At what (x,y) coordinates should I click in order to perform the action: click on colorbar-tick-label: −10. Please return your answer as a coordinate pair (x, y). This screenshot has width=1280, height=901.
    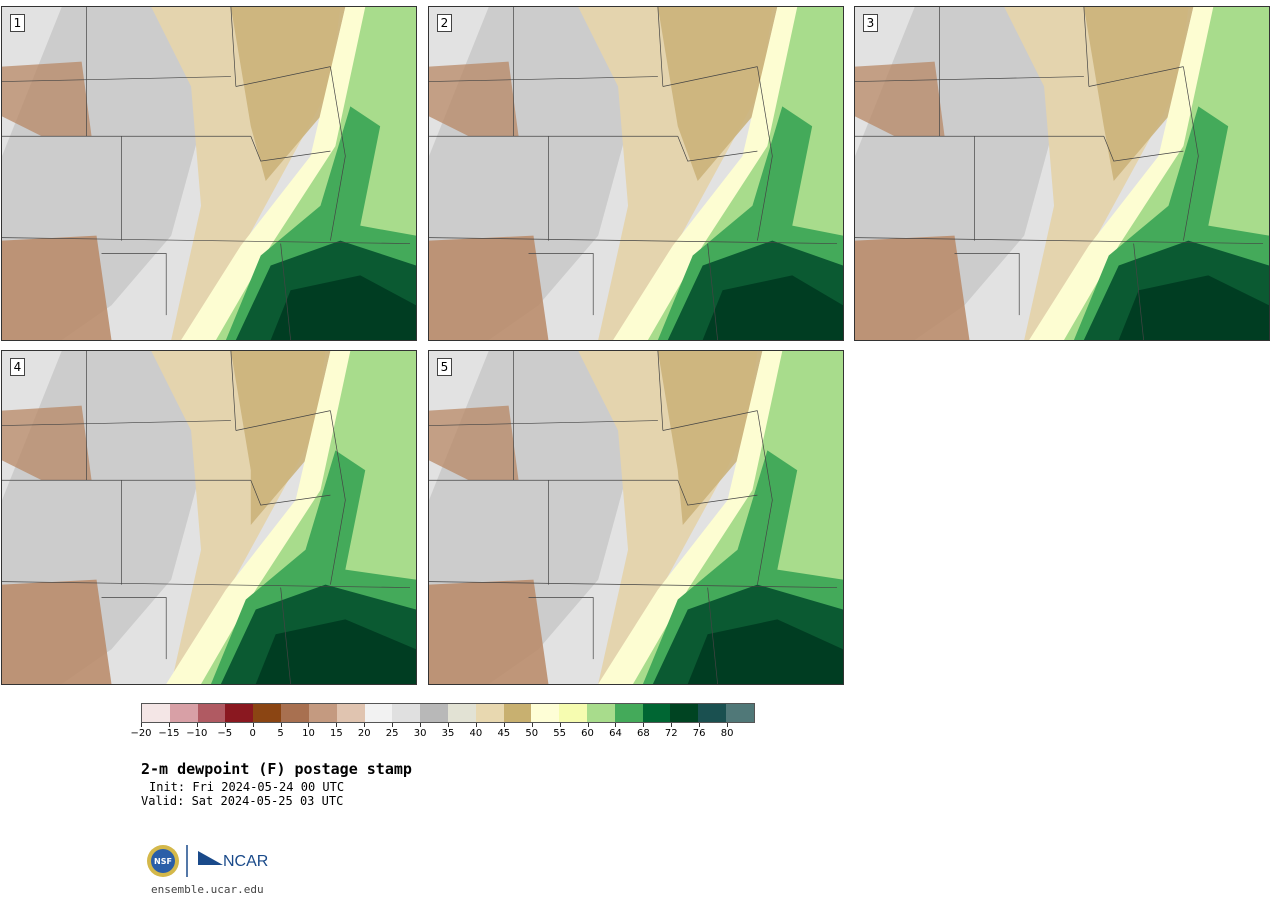
    Looking at the image, I should click on (197, 733).